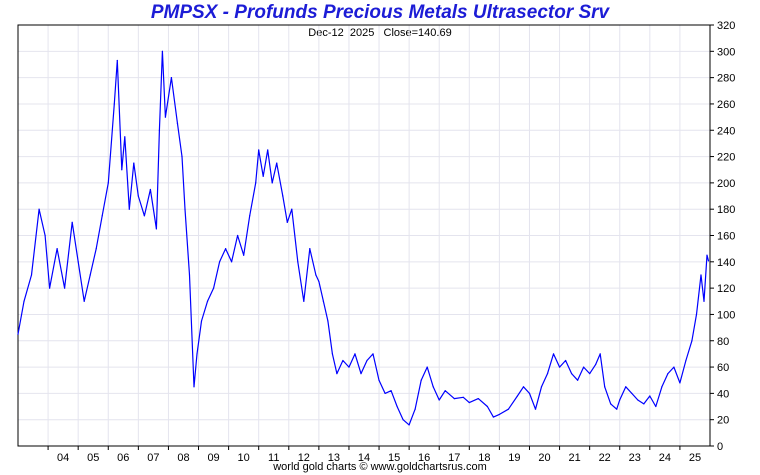 This screenshot has width=760, height=475. What do you see at coordinates (635, 458) in the screenshot?
I see `x-tick-label: 23` at bounding box center [635, 458].